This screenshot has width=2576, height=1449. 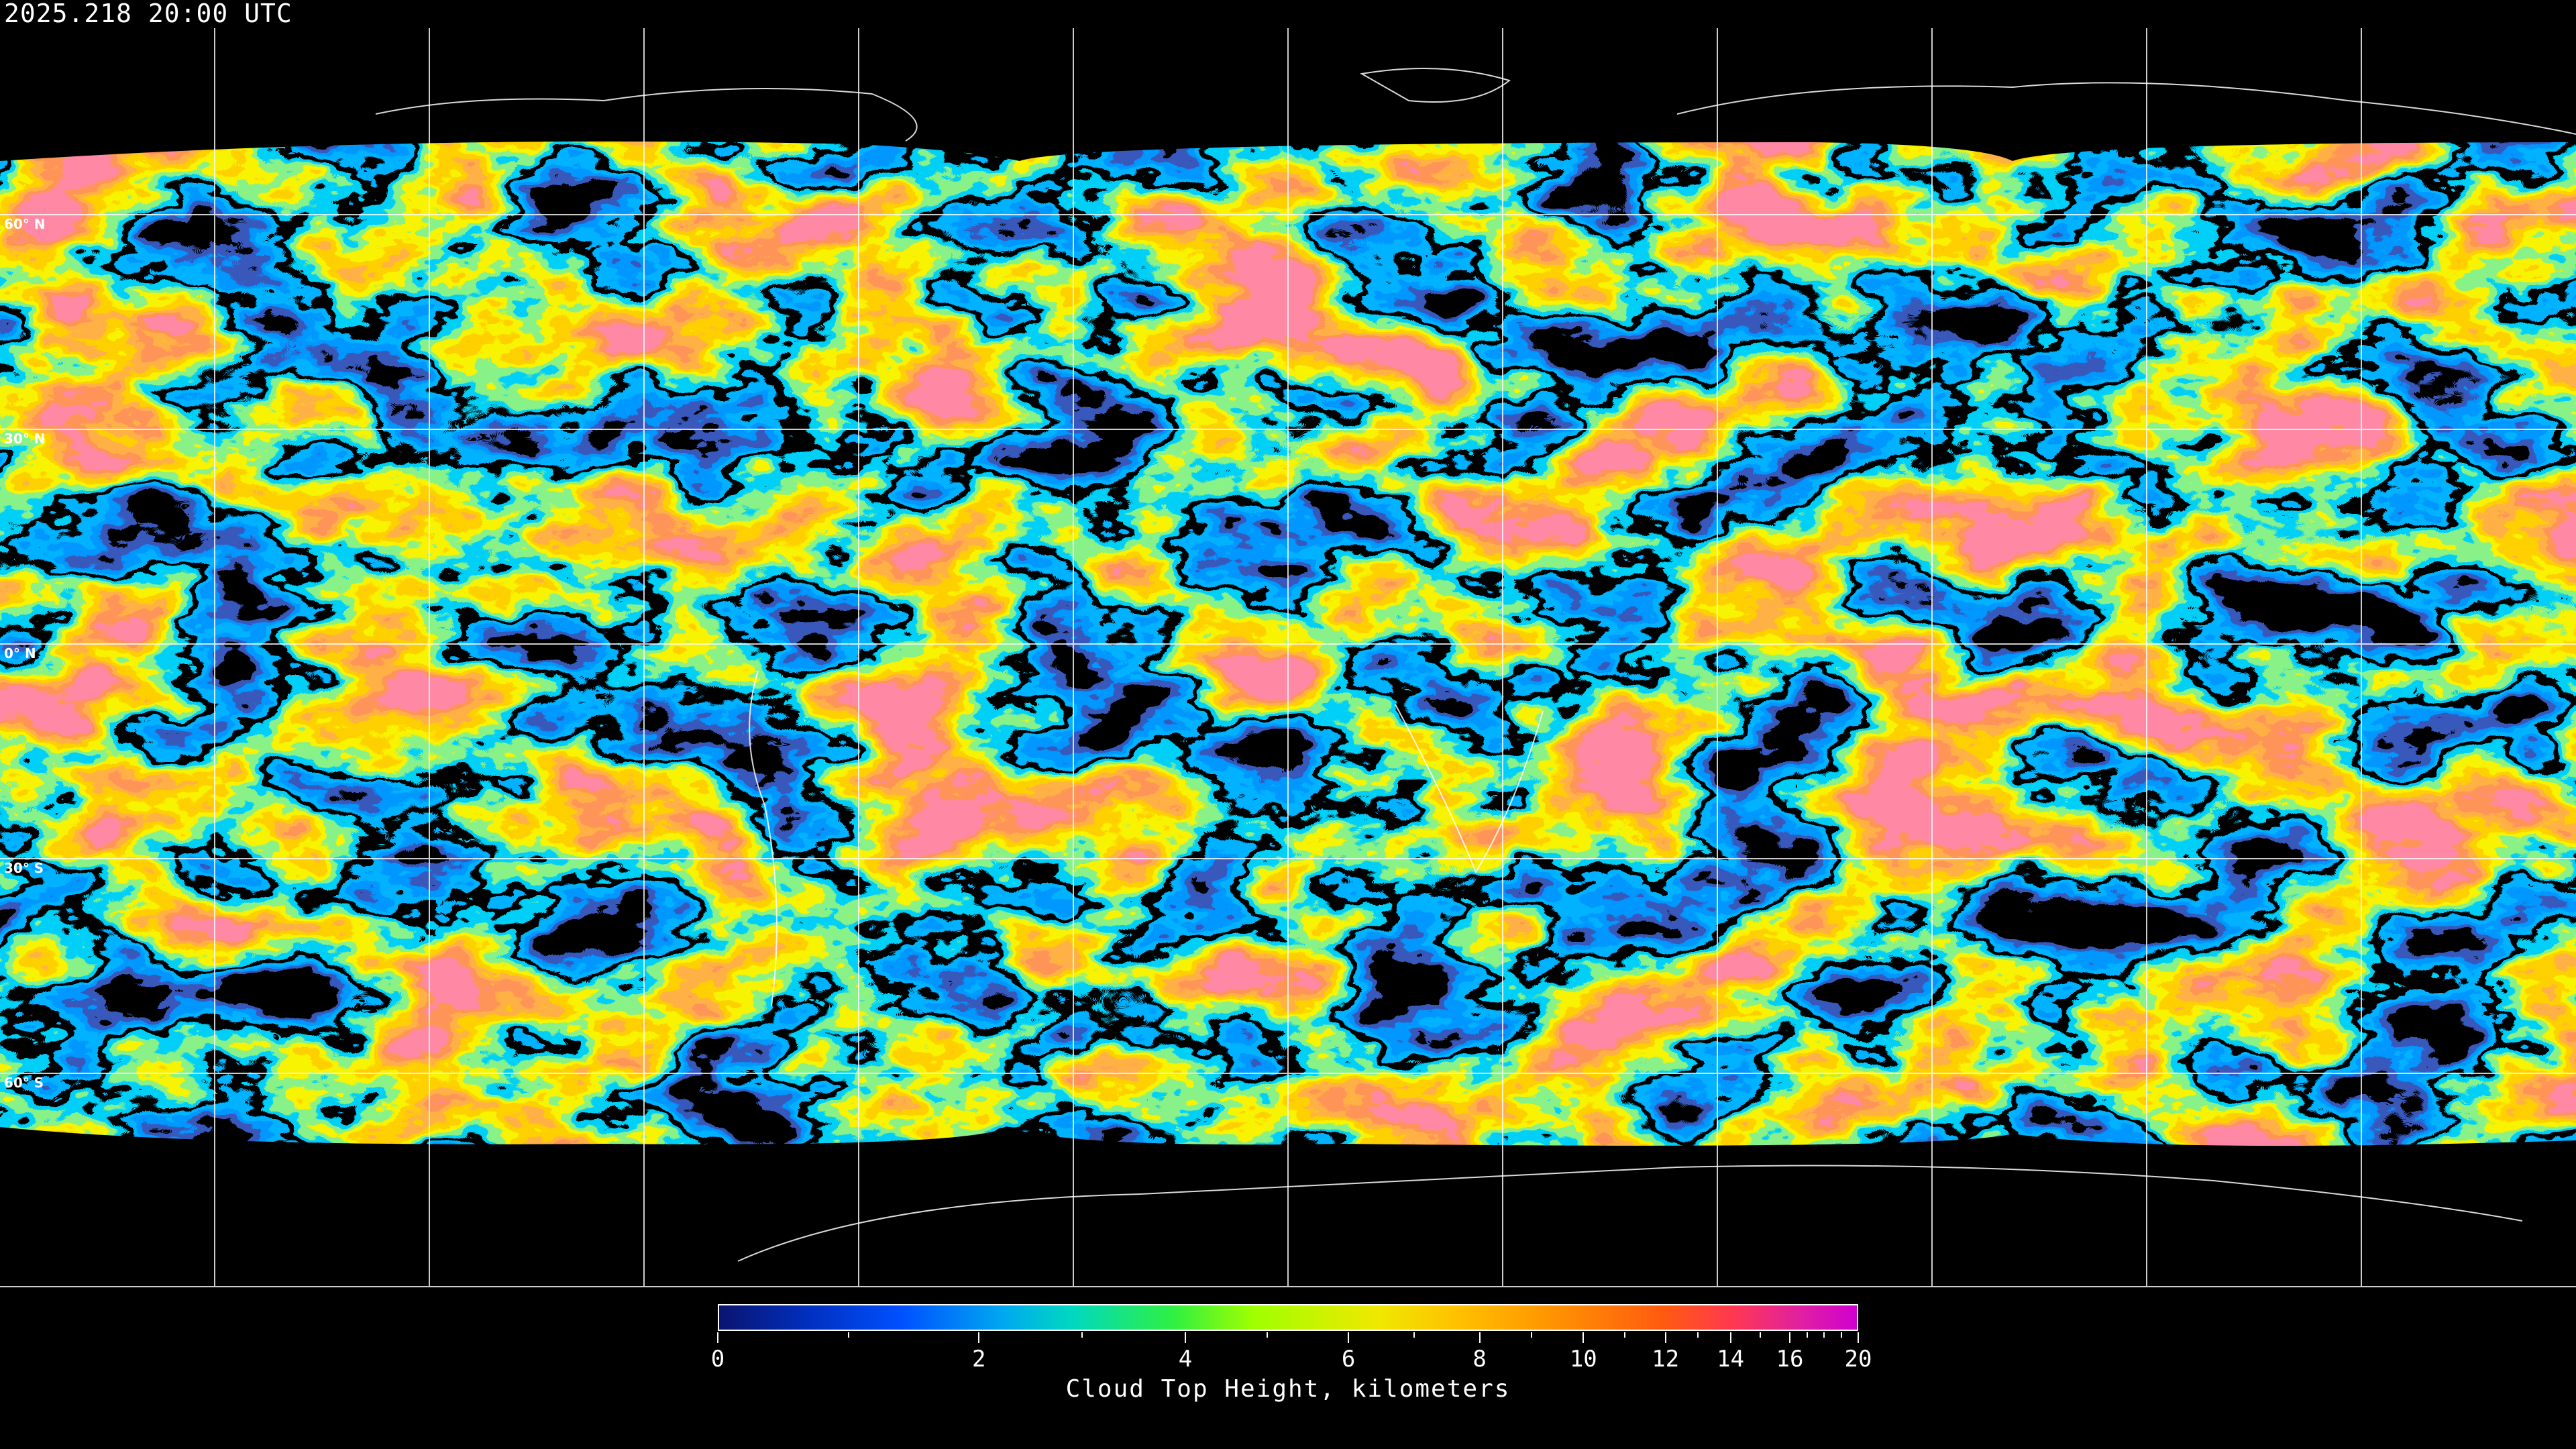 I want to click on colorbar-tick-label: 10, so click(x=1583, y=1359).